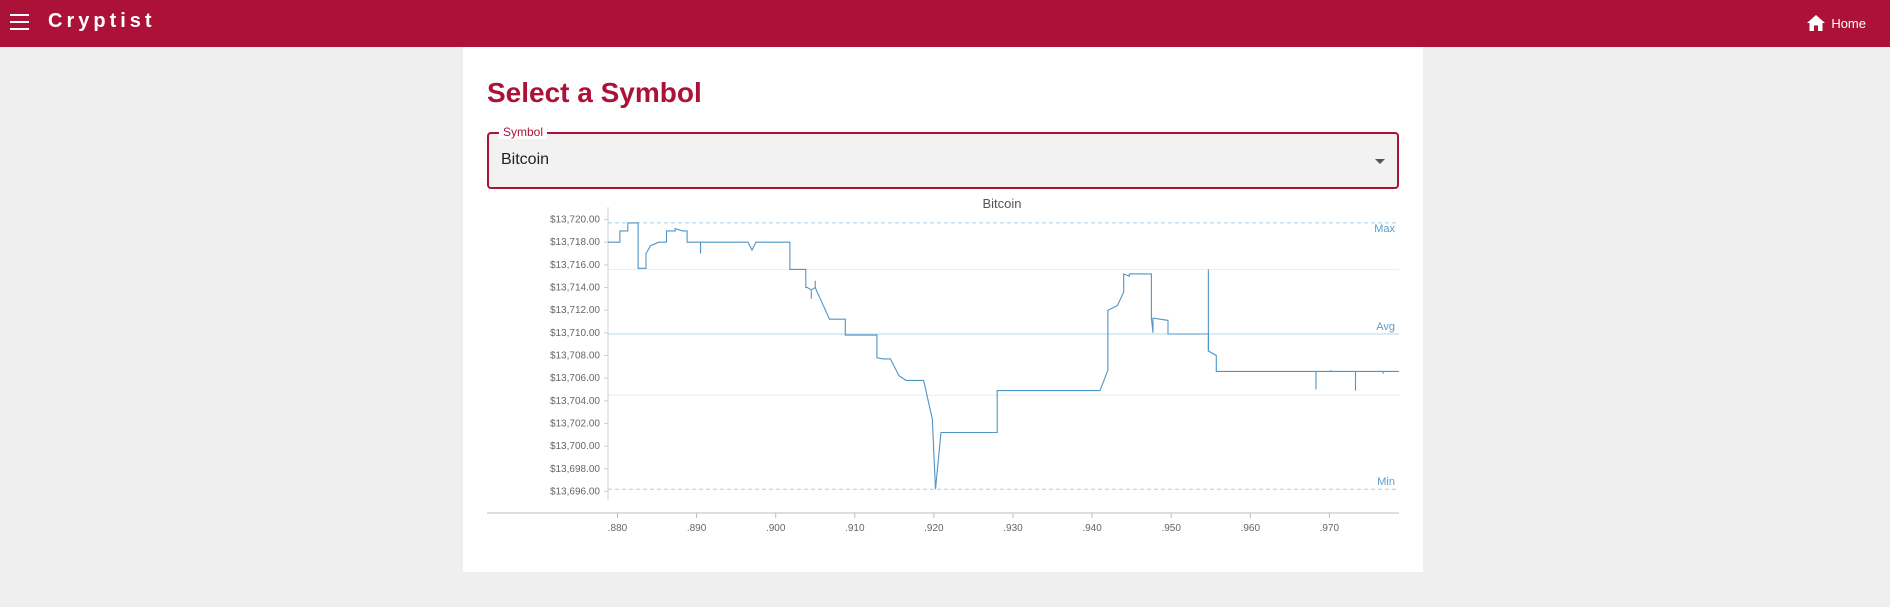 This screenshot has height=607, width=1890. I want to click on y-tick-label: $13,710.00, so click(575, 333).